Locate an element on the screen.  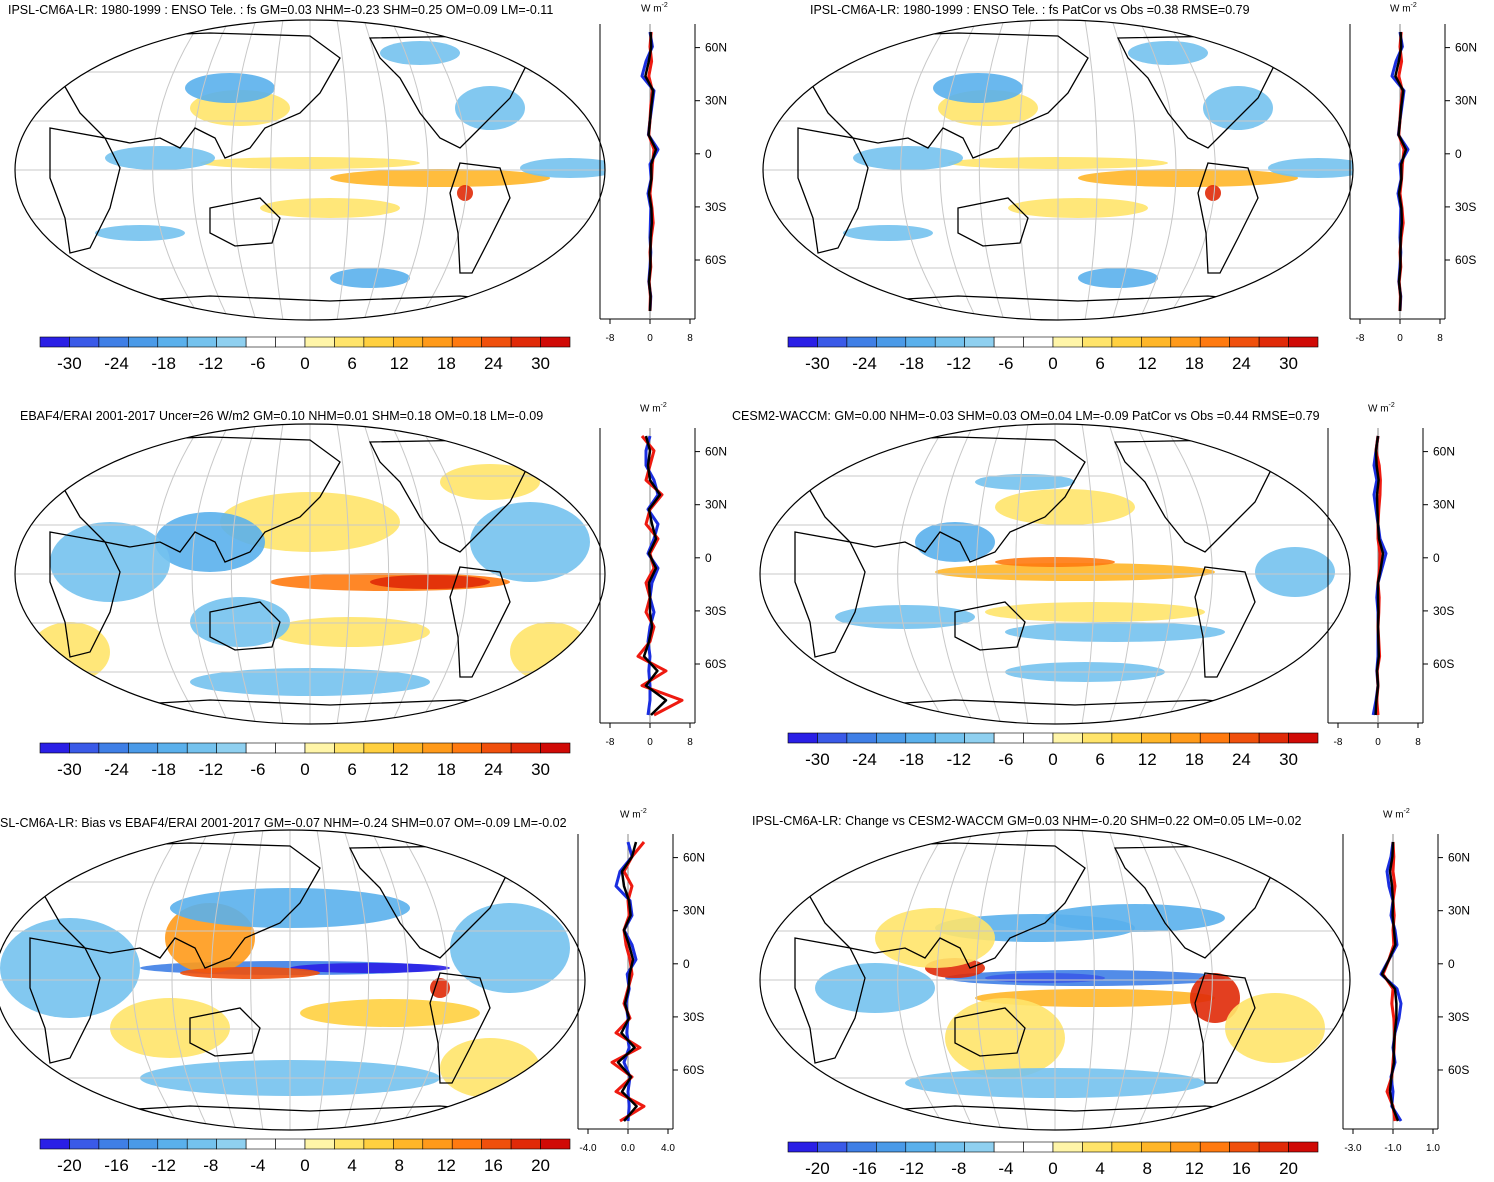
map-field is located at coordinates (310, 574).